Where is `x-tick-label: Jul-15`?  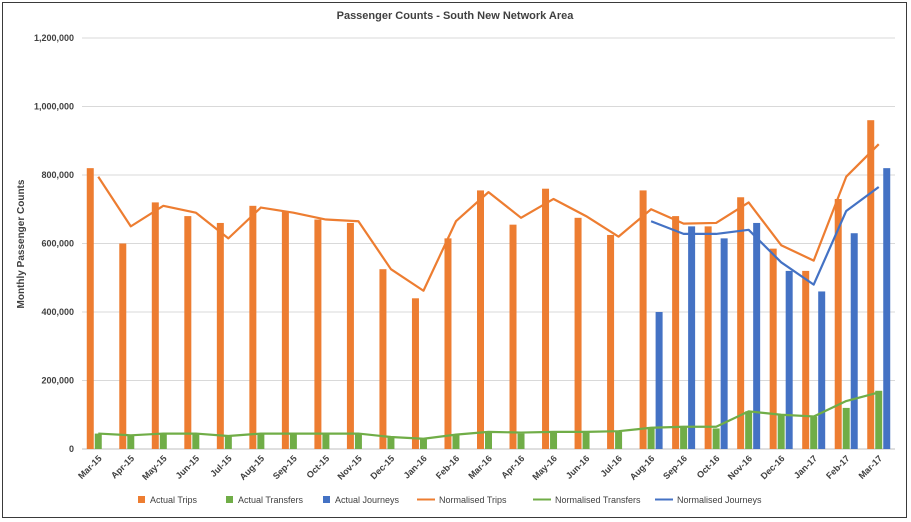
x-tick-label: Jul-15 is located at coordinates (220, 465).